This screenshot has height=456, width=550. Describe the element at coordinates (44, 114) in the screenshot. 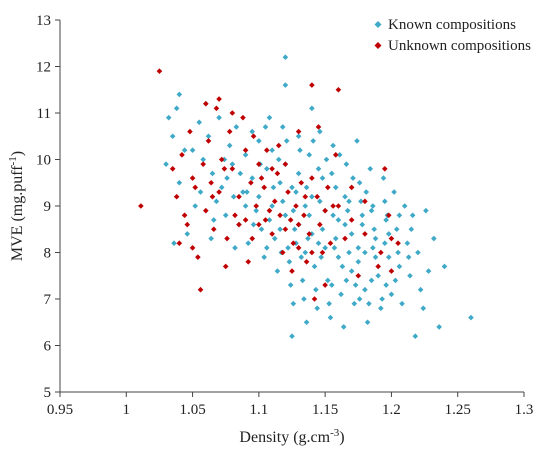

I see `y-tick-label: 11` at that location.